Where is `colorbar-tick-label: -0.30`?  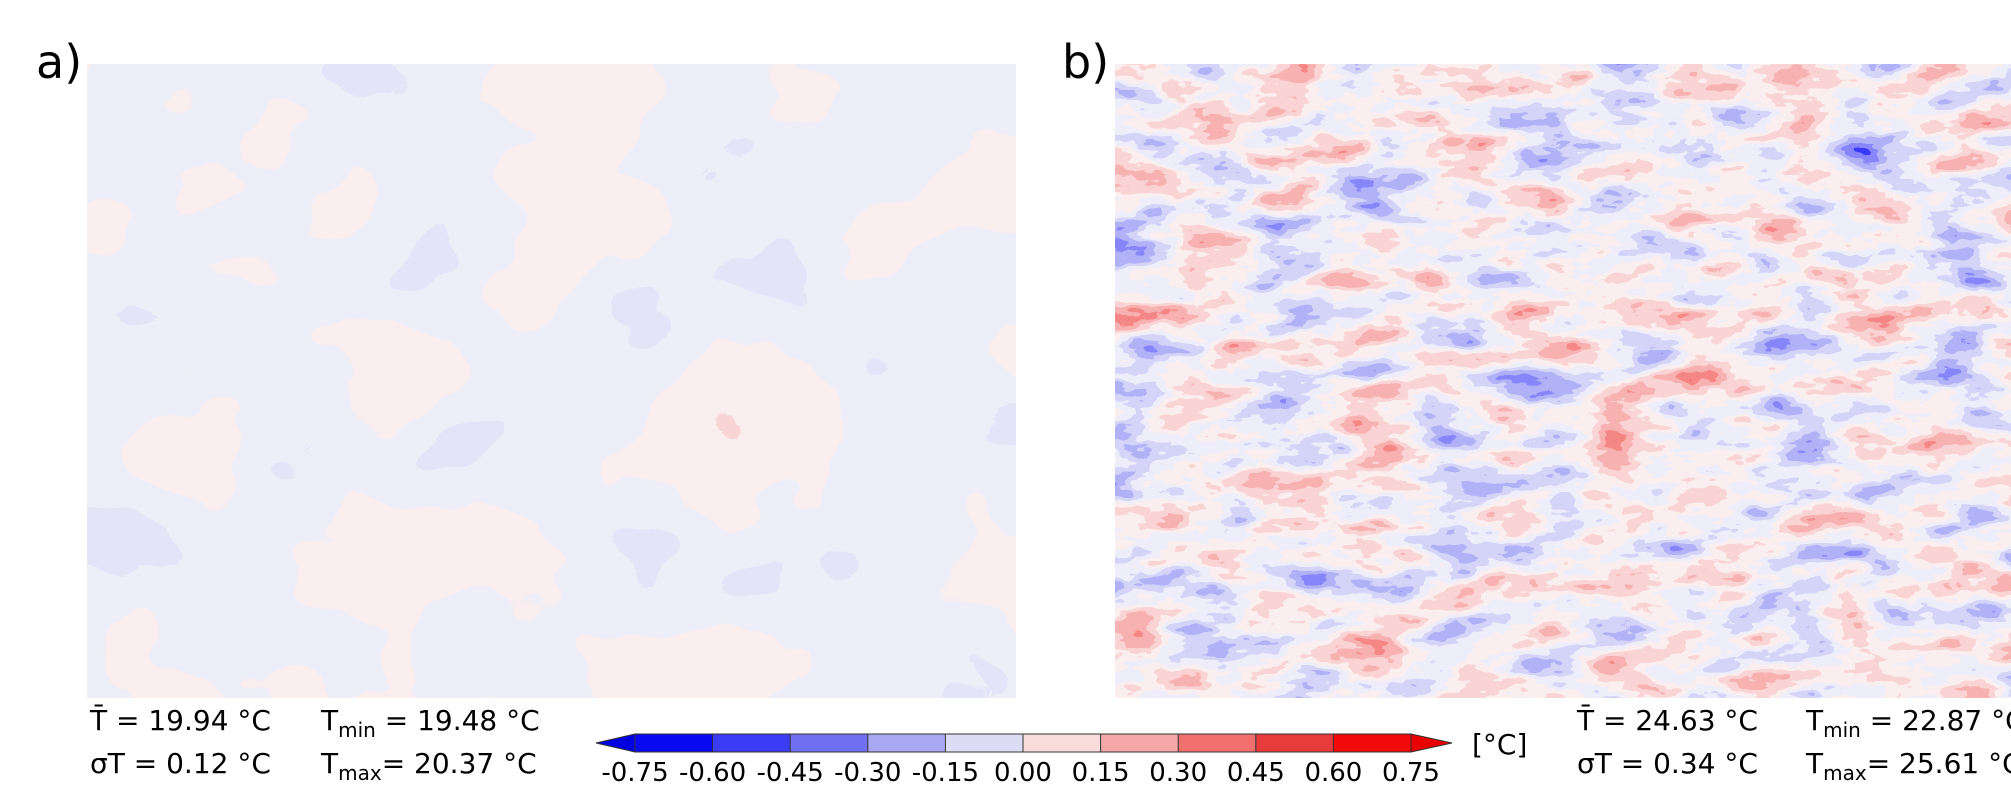 colorbar-tick-label: -0.30 is located at coordinates (867, 770).